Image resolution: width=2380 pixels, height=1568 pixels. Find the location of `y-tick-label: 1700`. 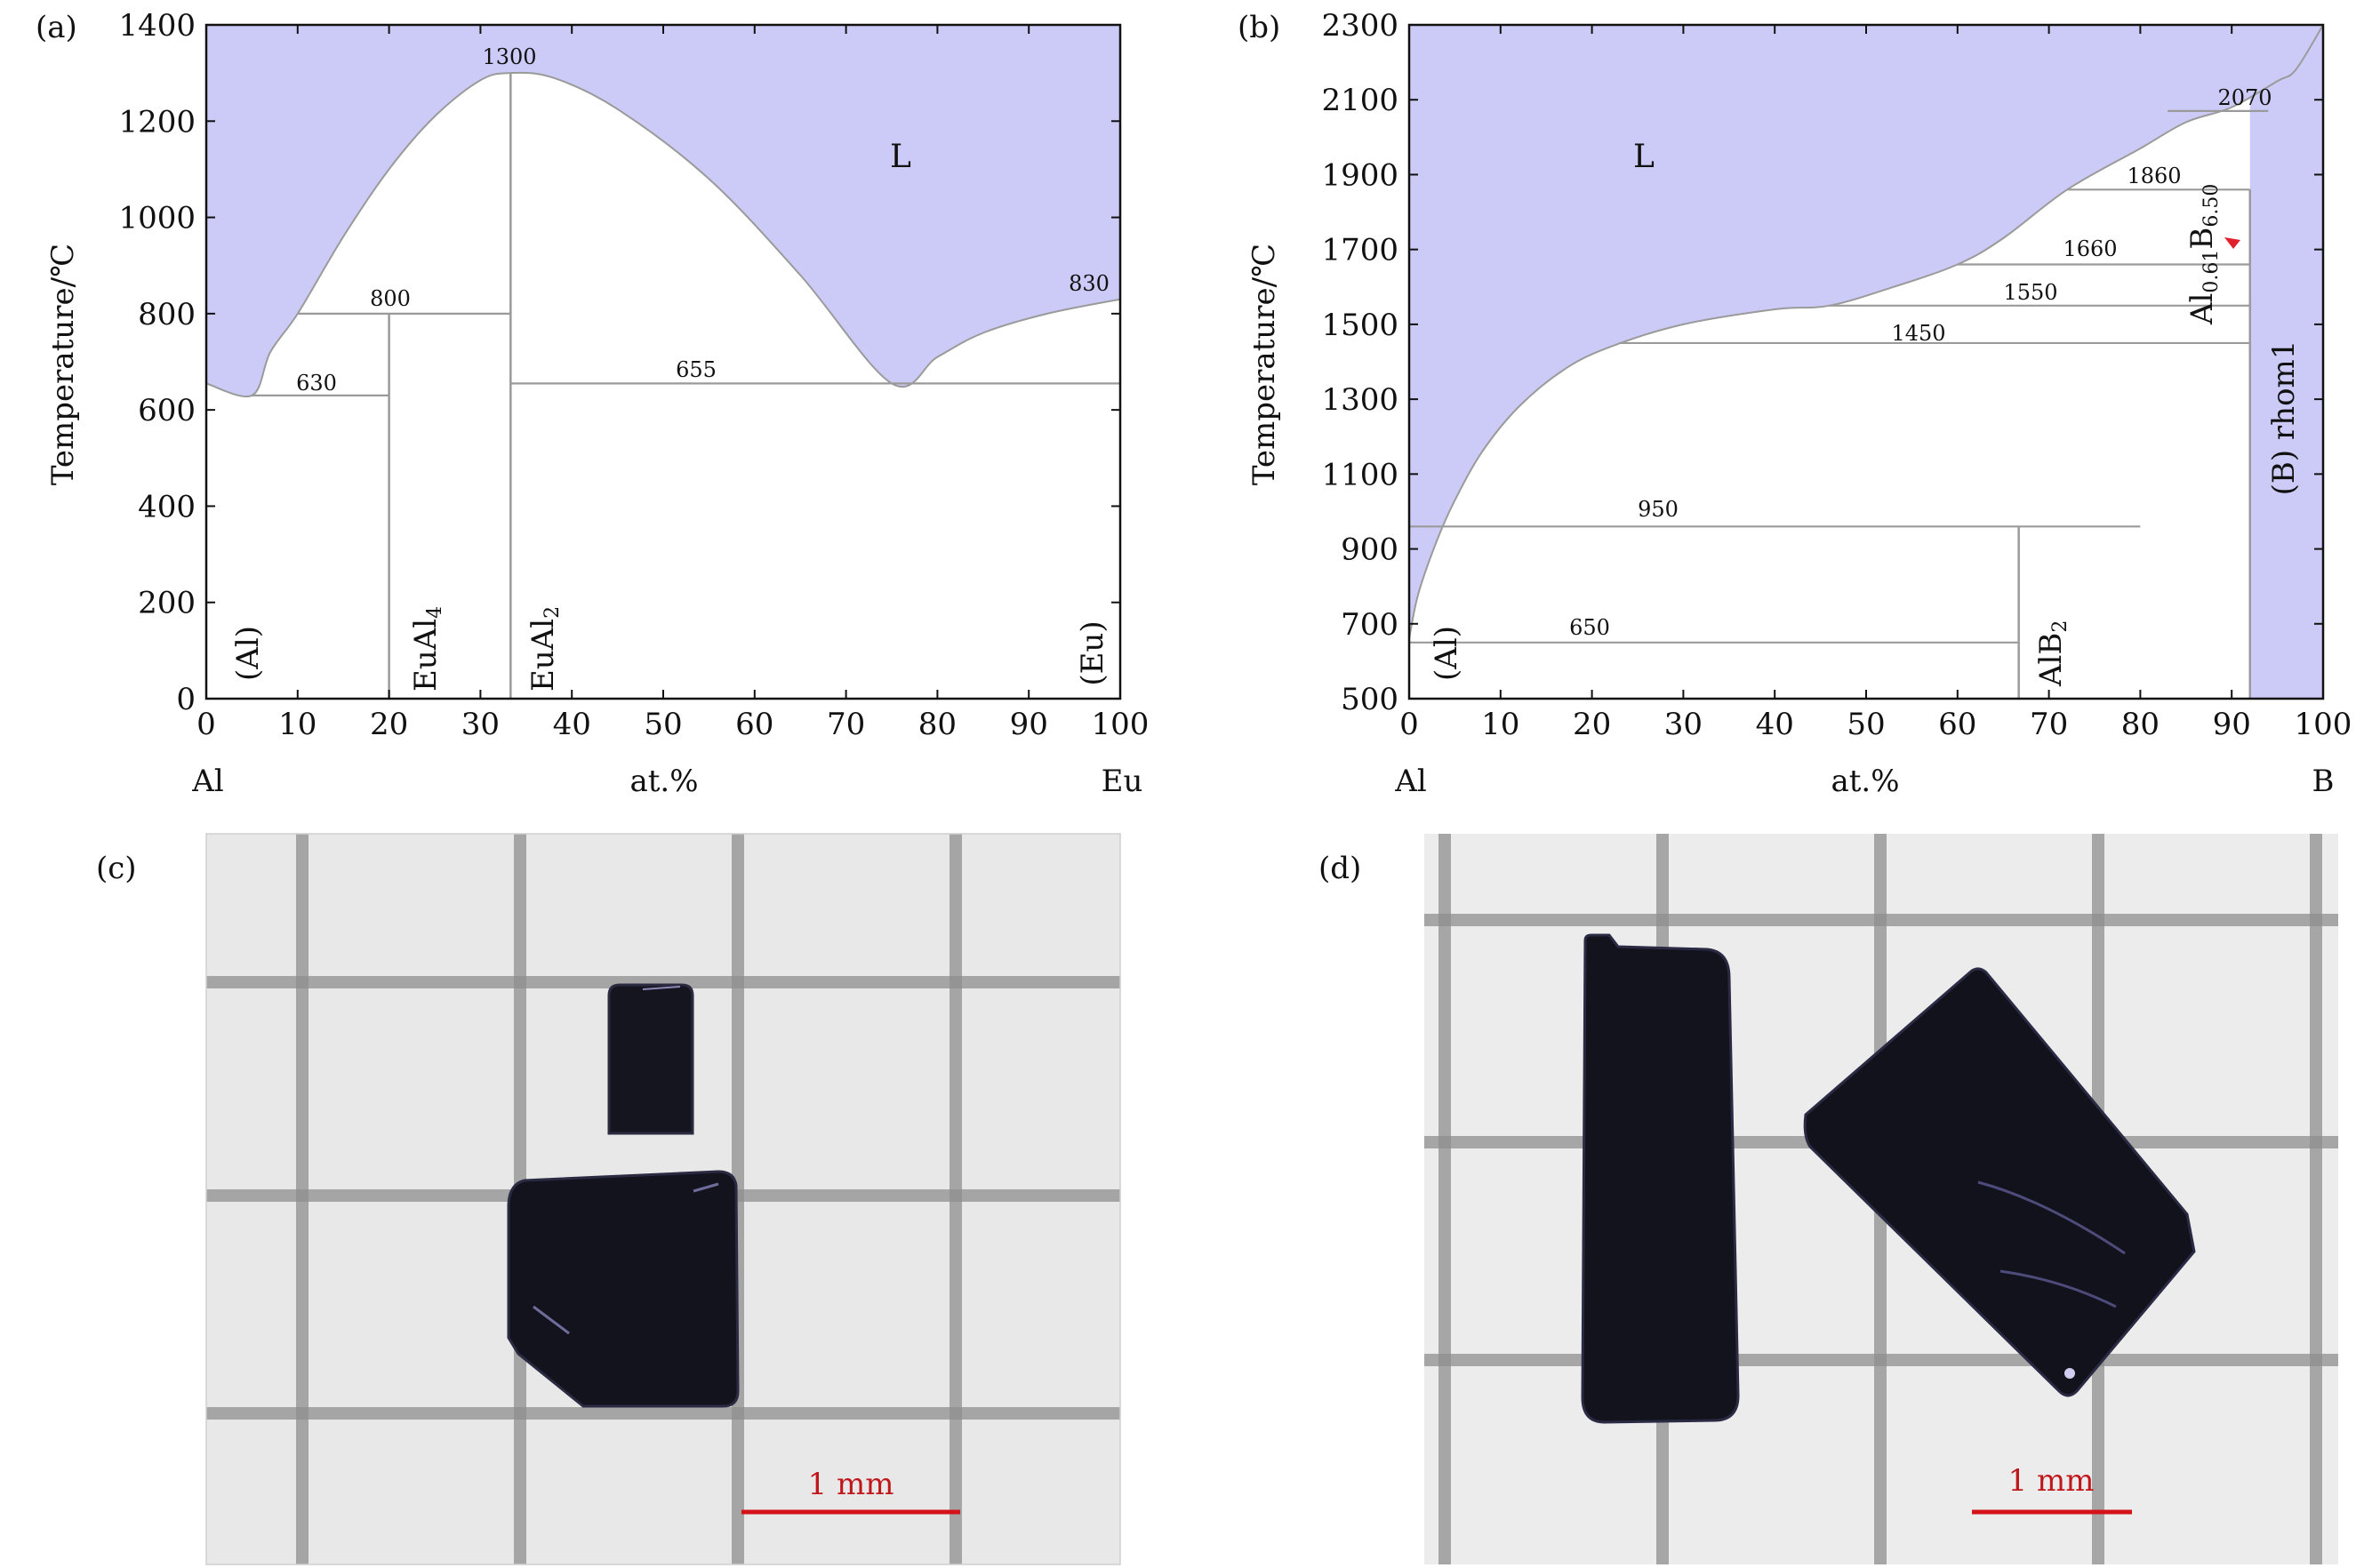

y-tick-label: 1700 is located at coordinates (1359, 250).